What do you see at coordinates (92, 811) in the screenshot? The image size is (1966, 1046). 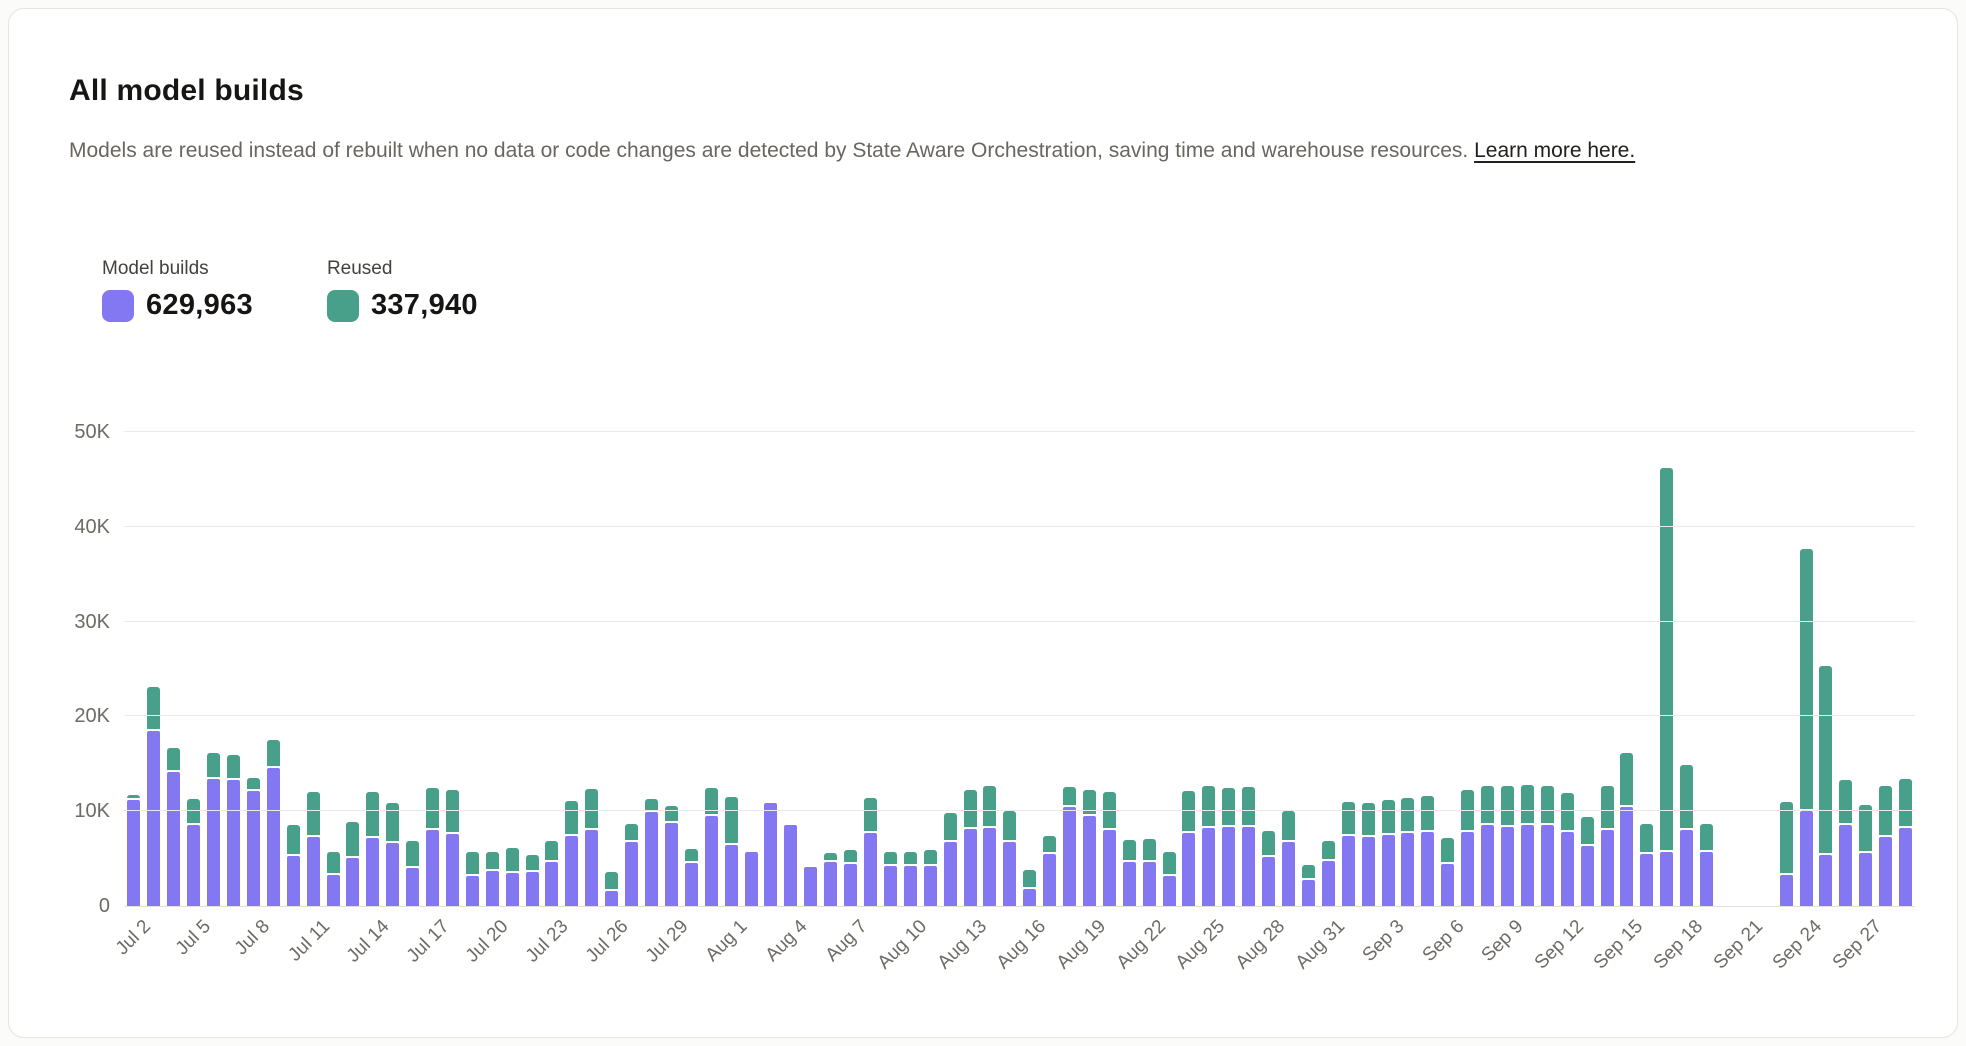 I see `y-axis-label-10K: 10K` at bounding box center [92, 811].